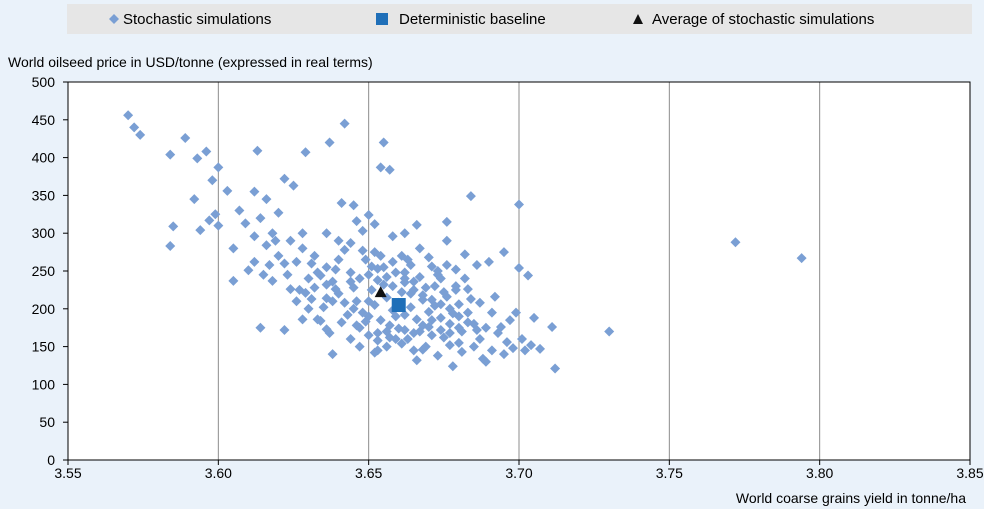  Describe the element at coordinates (763, 19) in the screenshot. I see `legend-average-label: Average of stochastic simulations` at that location.